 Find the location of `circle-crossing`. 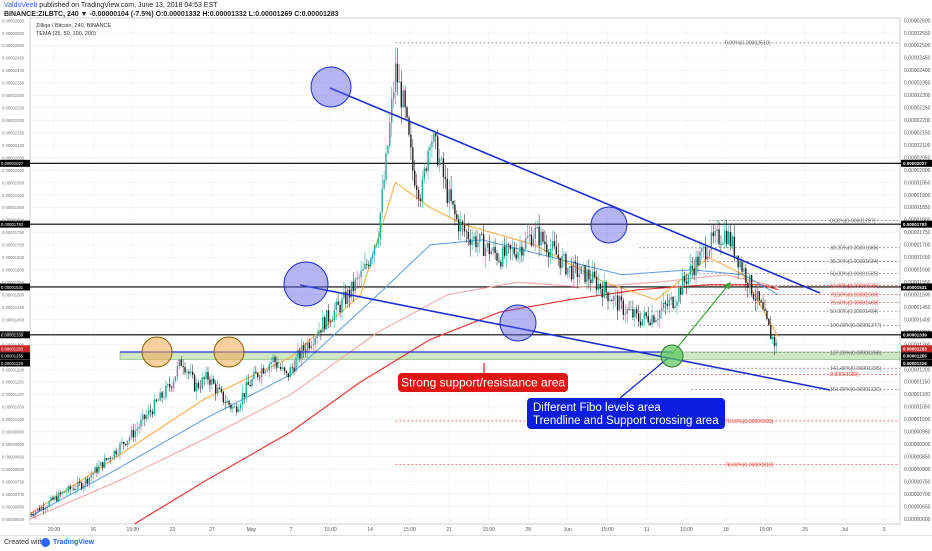

circle-crossing is located at coordinates (672, 356).